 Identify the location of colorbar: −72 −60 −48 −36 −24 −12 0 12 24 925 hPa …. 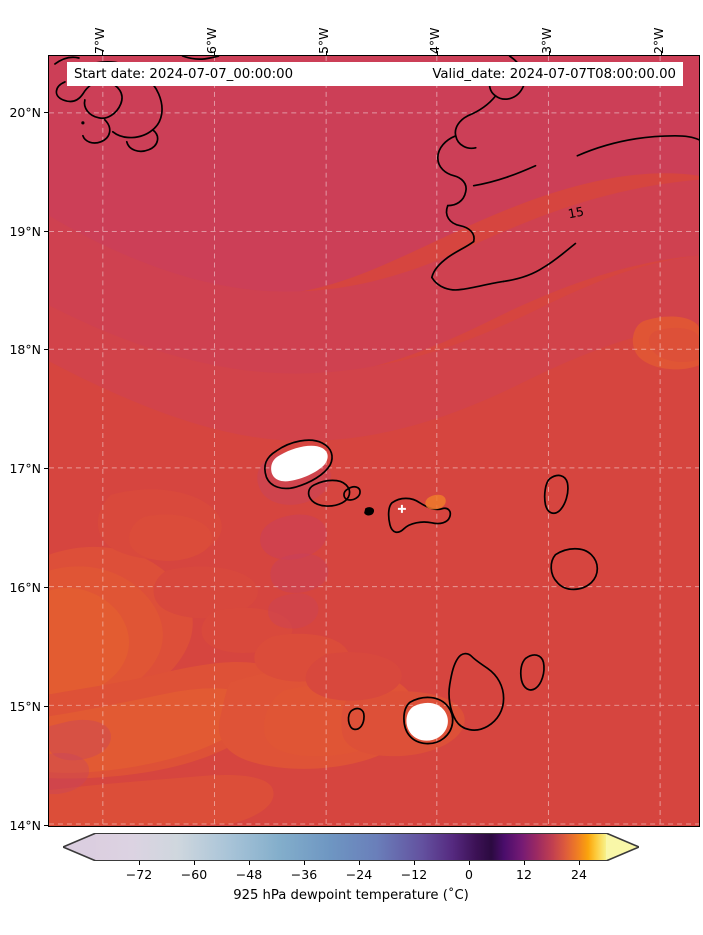
(351, 868).